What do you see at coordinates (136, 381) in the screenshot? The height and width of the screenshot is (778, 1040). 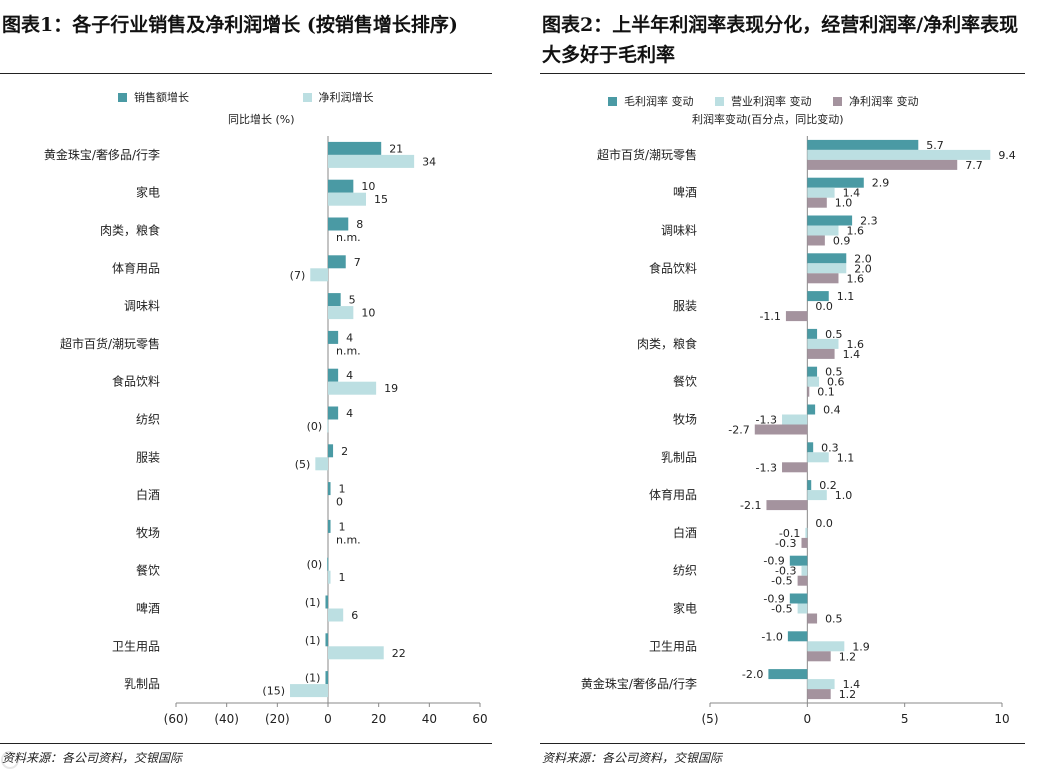 I see `left-category-label: 食品饮料` at bounding box center [136, 381].